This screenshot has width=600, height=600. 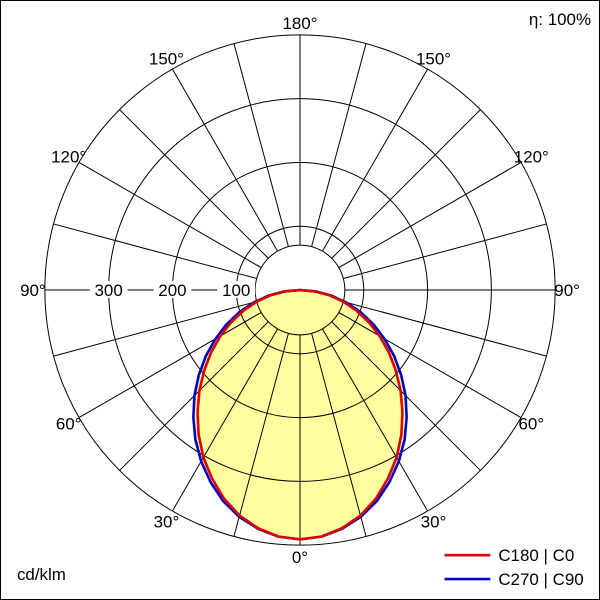 I want to click on angle-label-120-right: 120°, so click(x=531, y=156).